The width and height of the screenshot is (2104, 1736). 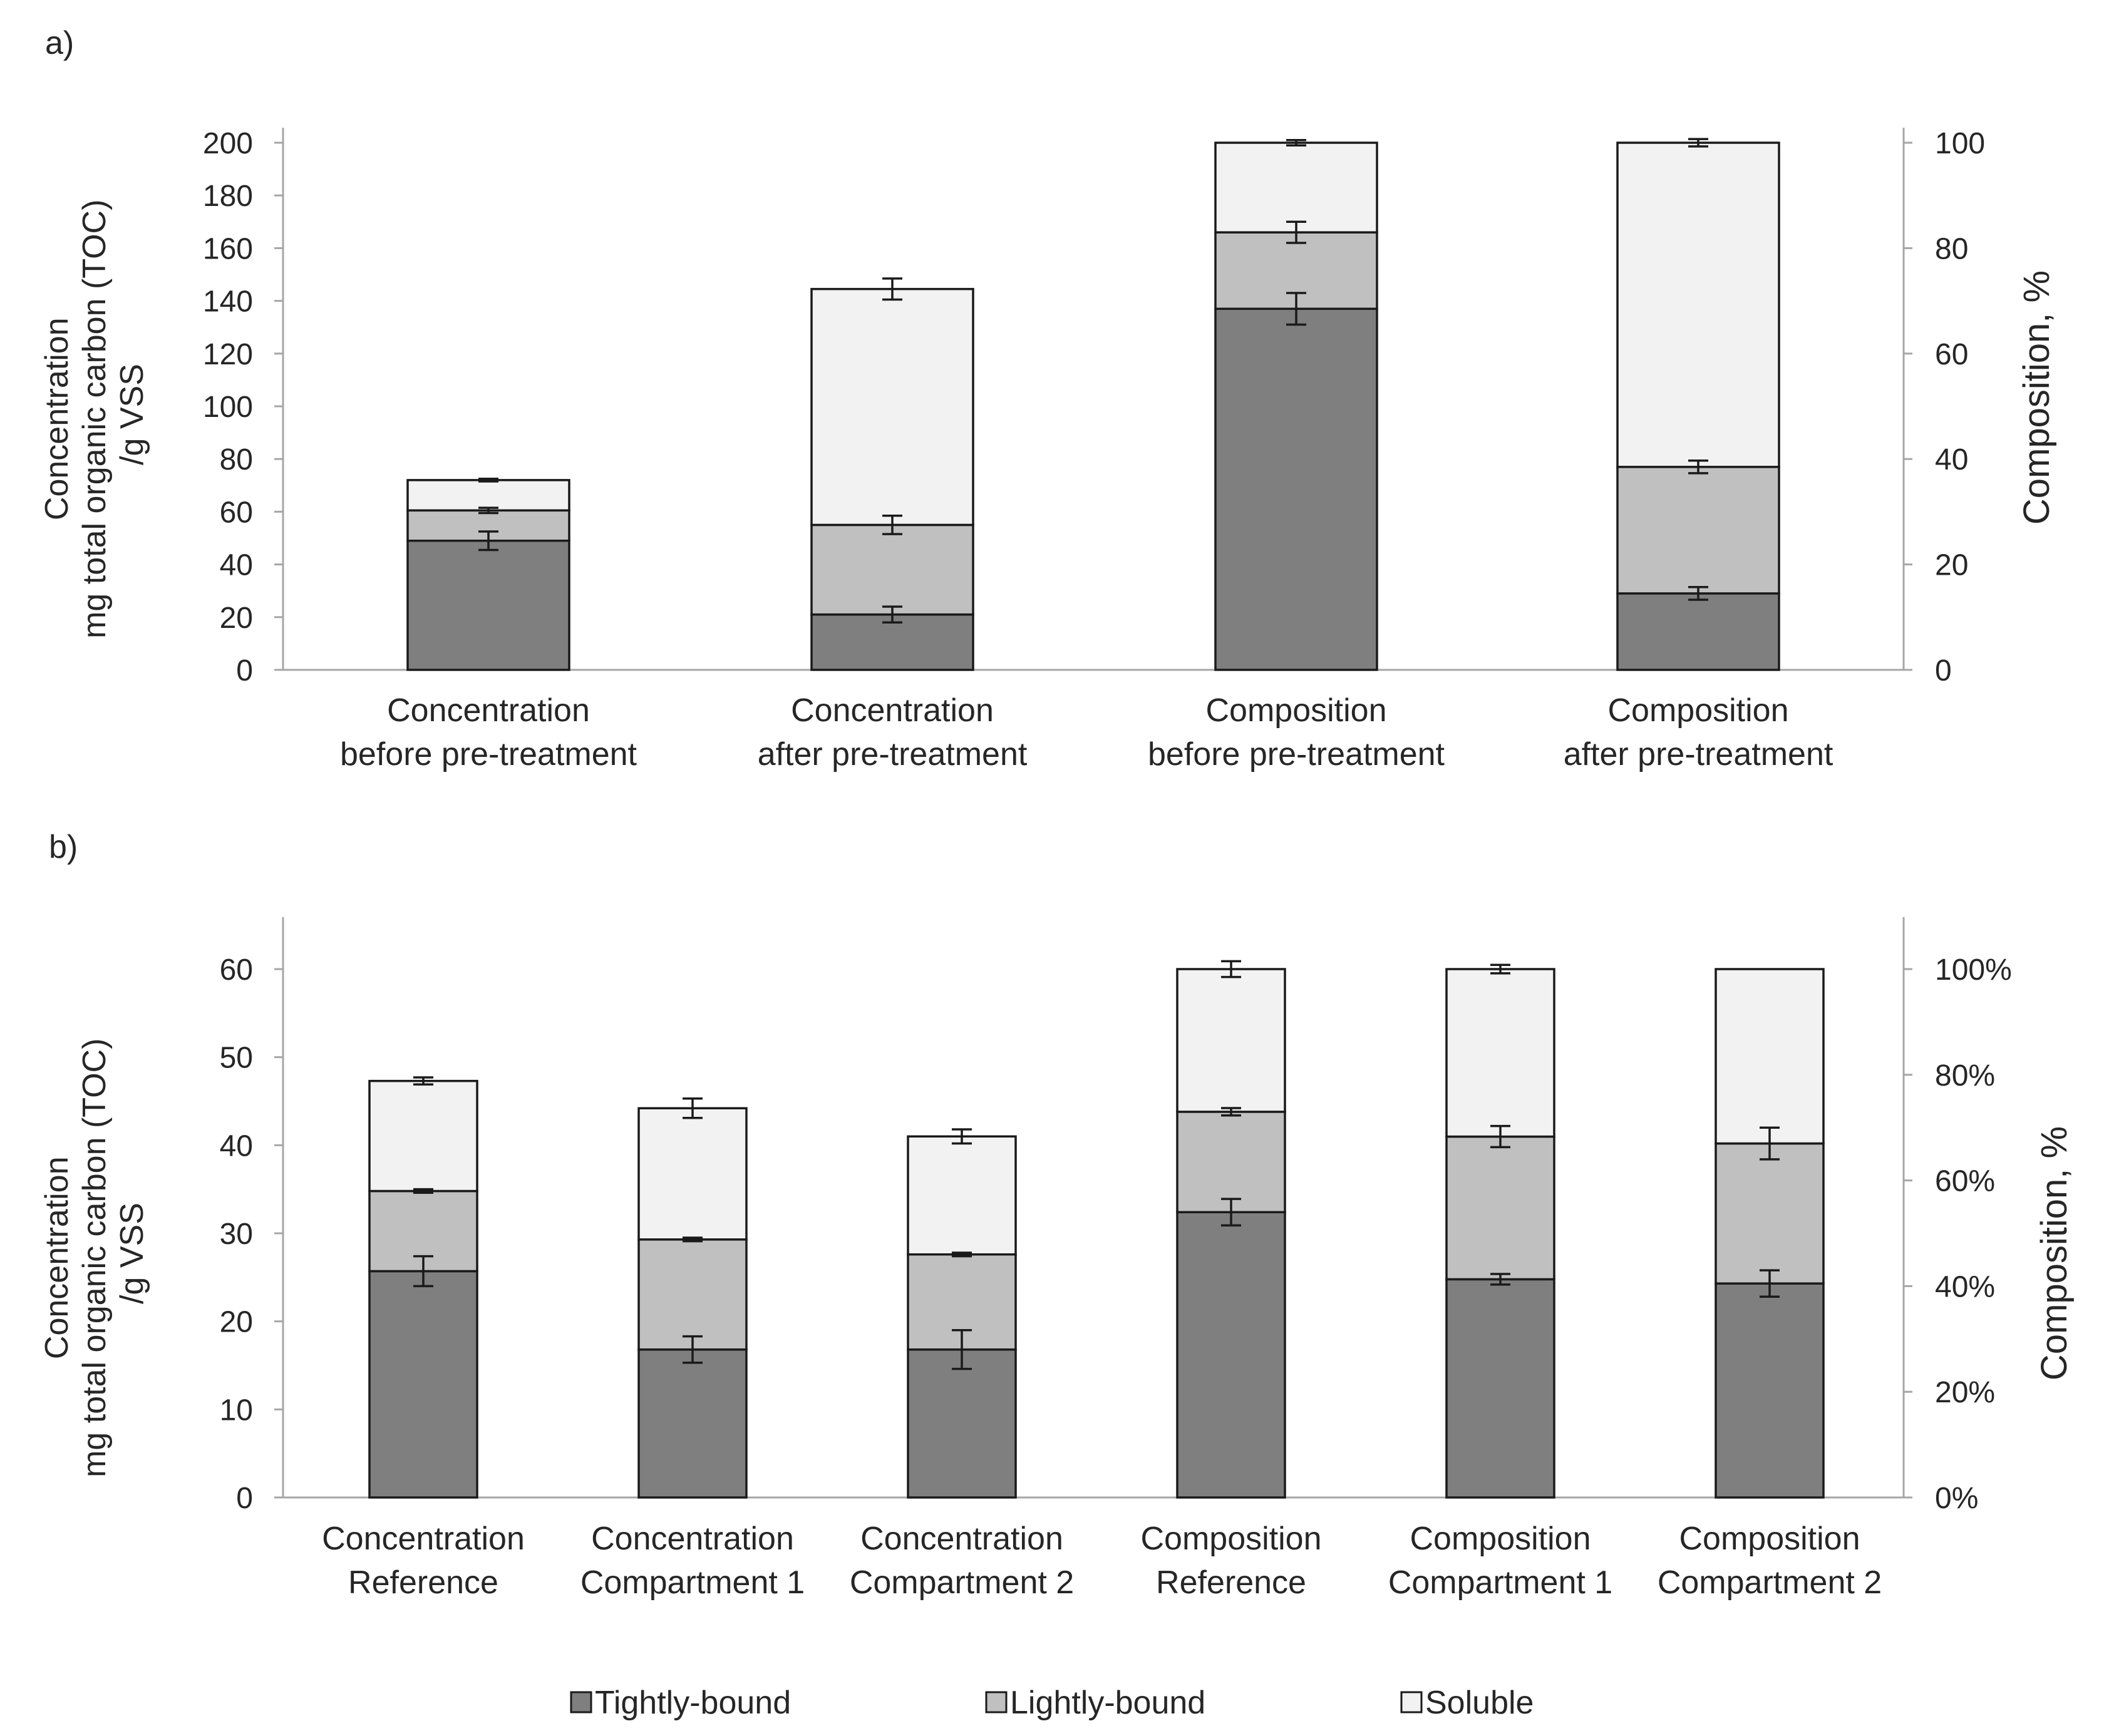 What do you see at coordinates (1965, 1075) in the screenshot?
I see `panel-b-right-tick-label: 80%` at bounding box center [1965, 1075].